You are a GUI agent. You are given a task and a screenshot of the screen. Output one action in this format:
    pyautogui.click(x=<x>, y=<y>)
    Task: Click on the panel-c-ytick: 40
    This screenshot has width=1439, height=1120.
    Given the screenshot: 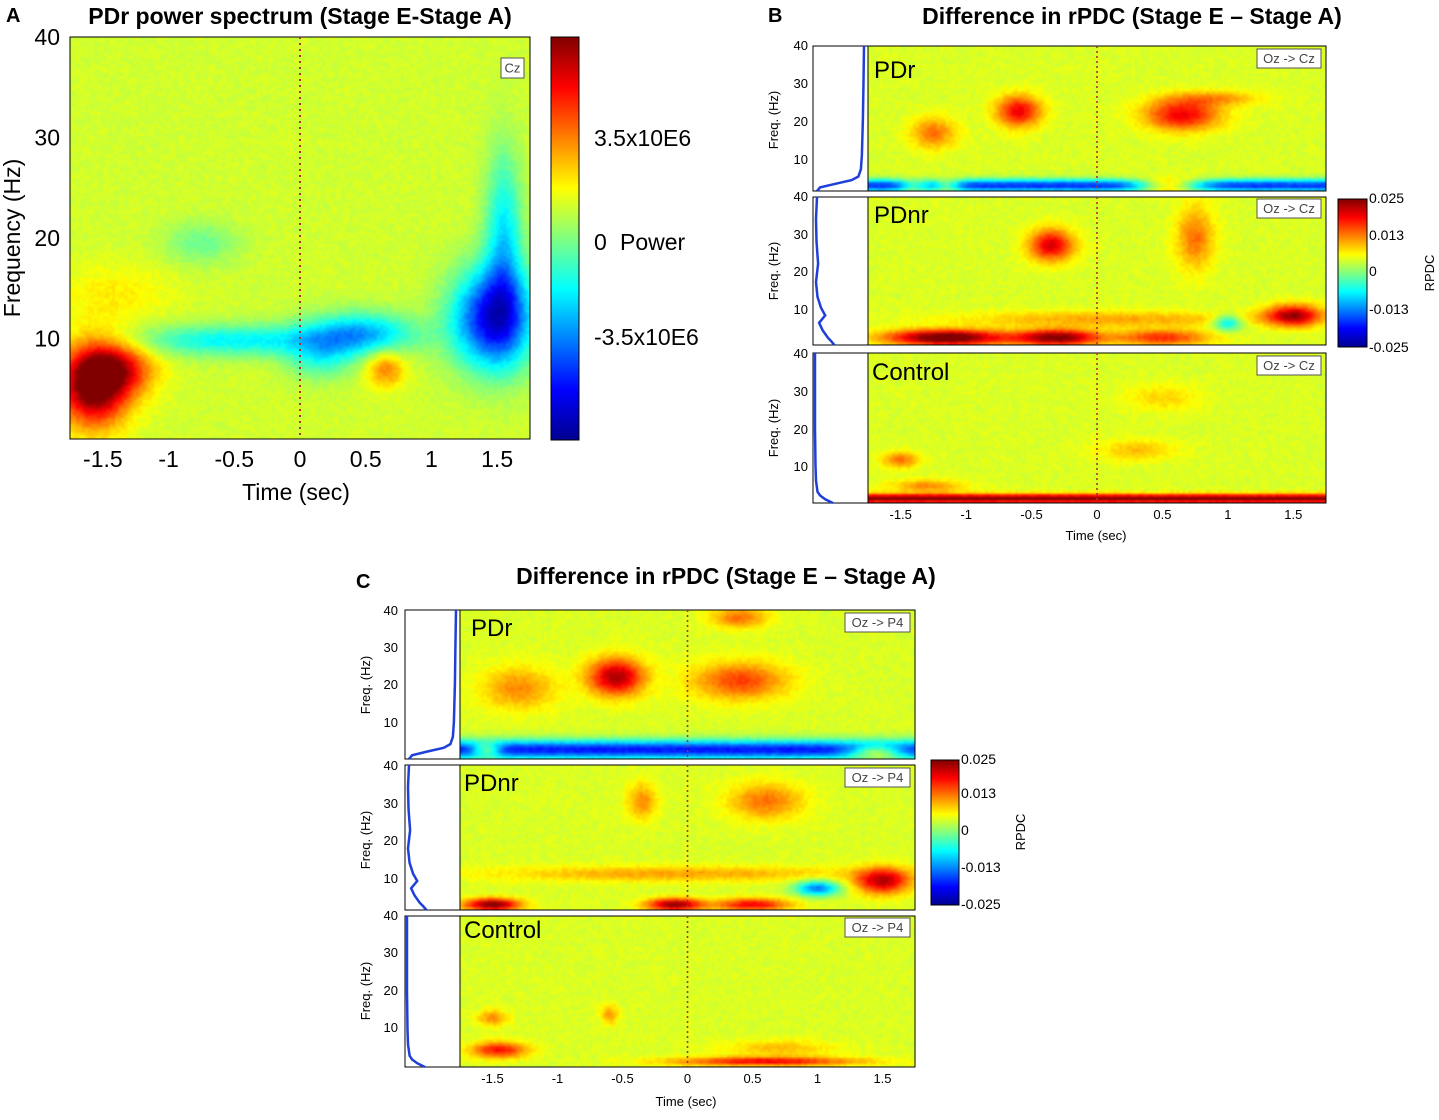 What is the action you would take?
    pyautogui.click(x=391, y=915)
    